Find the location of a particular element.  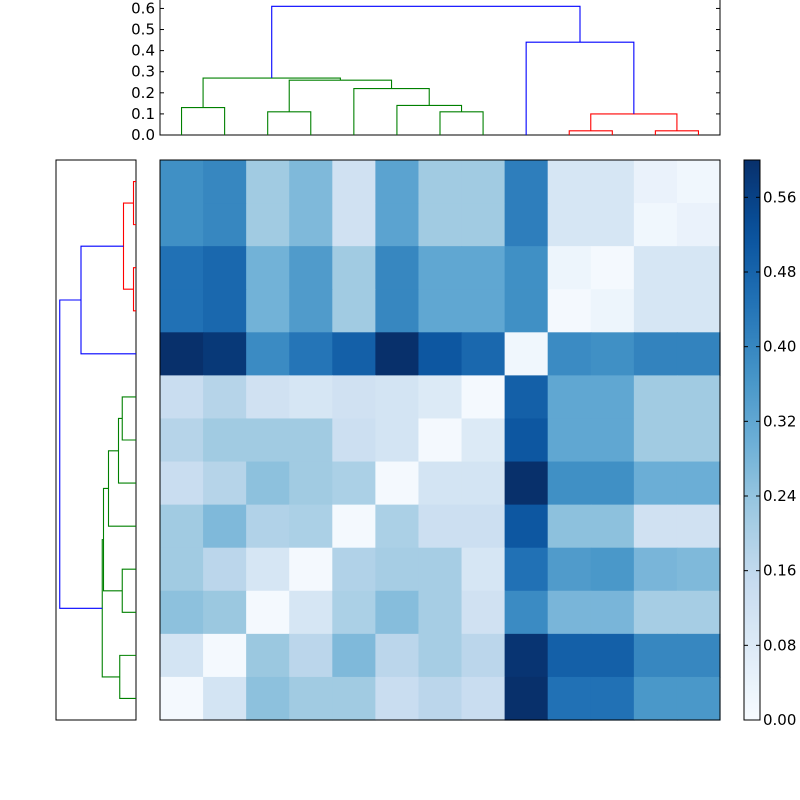

y-tick-label: 0.0 is located at coordinates (143, 135).